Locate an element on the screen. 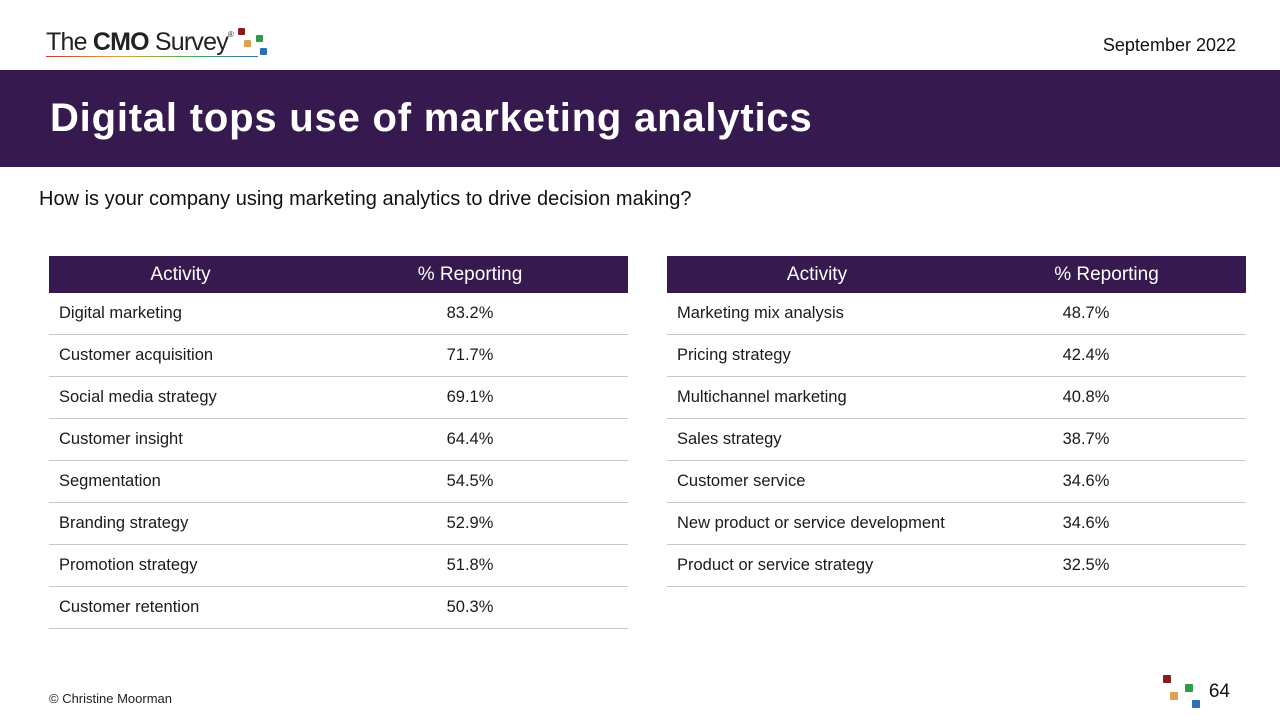  percent-cell: 52.9% is located at coordinates (470, 523).